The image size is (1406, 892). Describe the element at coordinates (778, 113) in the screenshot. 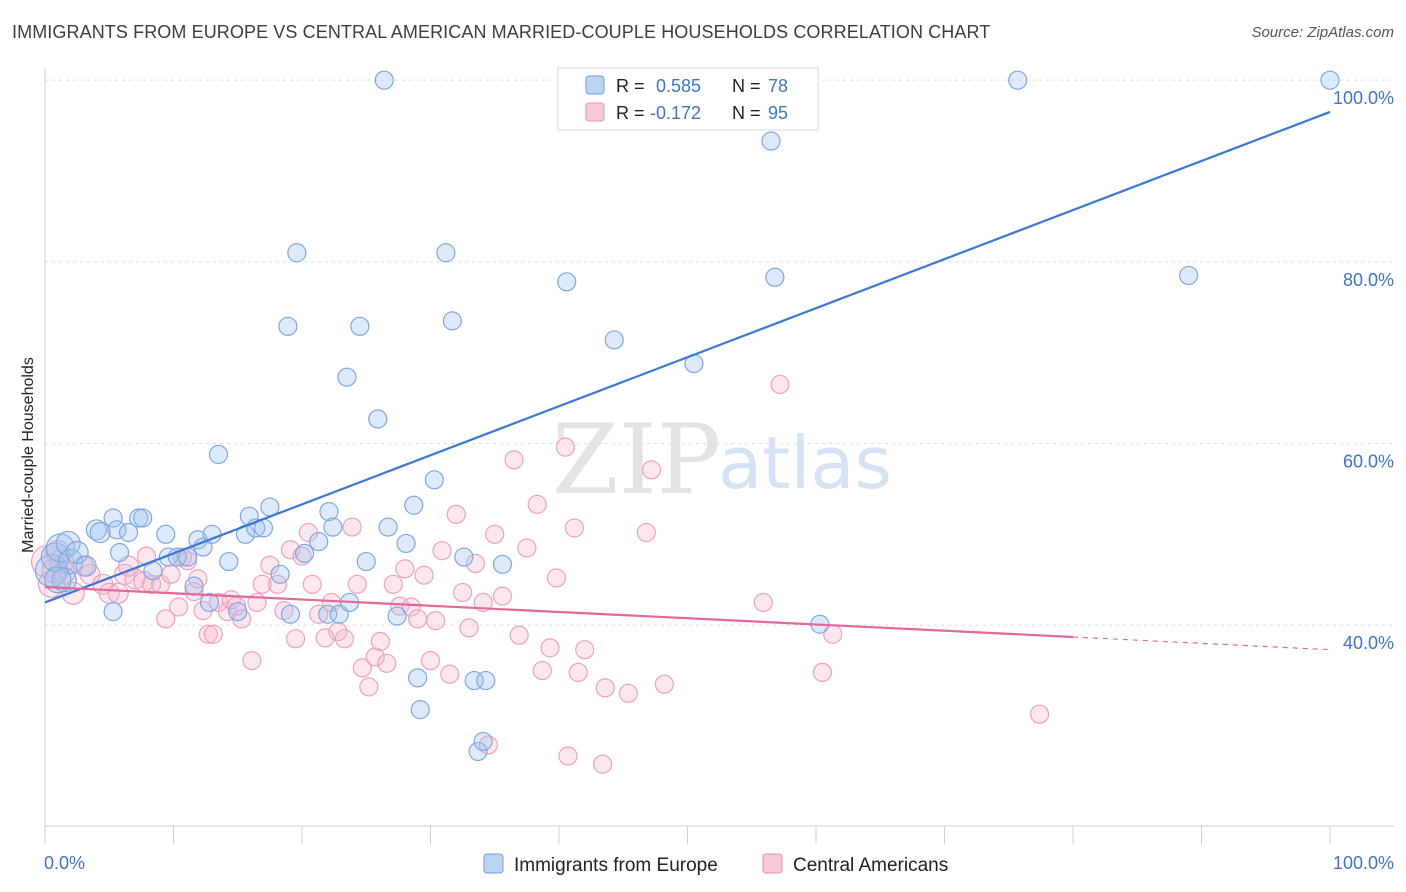

I see `legend-n-value-pink: 95` at that location.